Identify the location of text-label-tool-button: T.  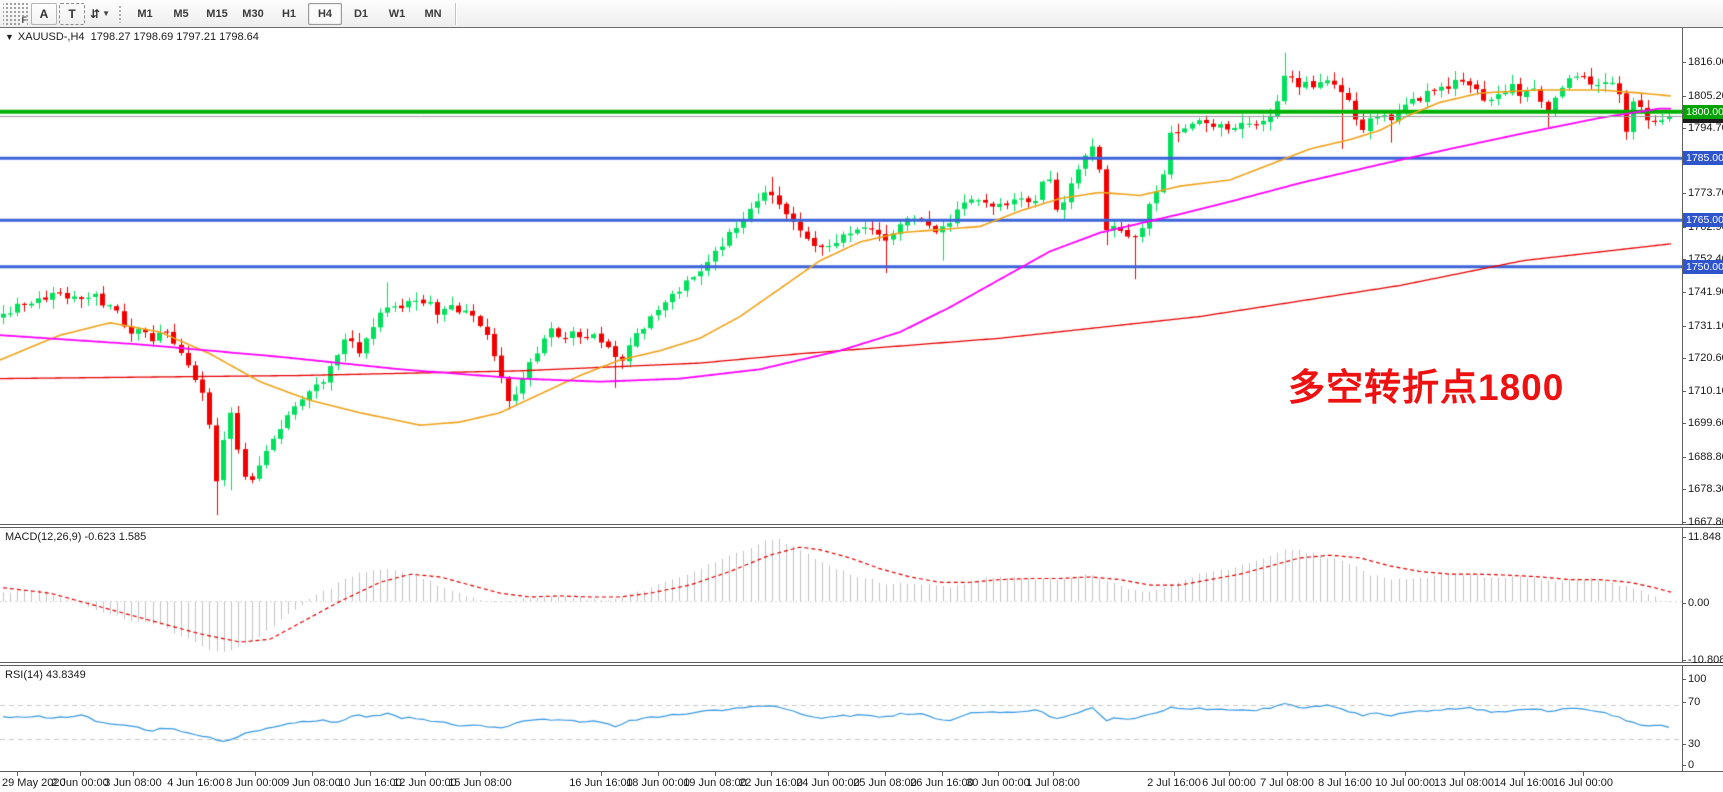
(72, 13).